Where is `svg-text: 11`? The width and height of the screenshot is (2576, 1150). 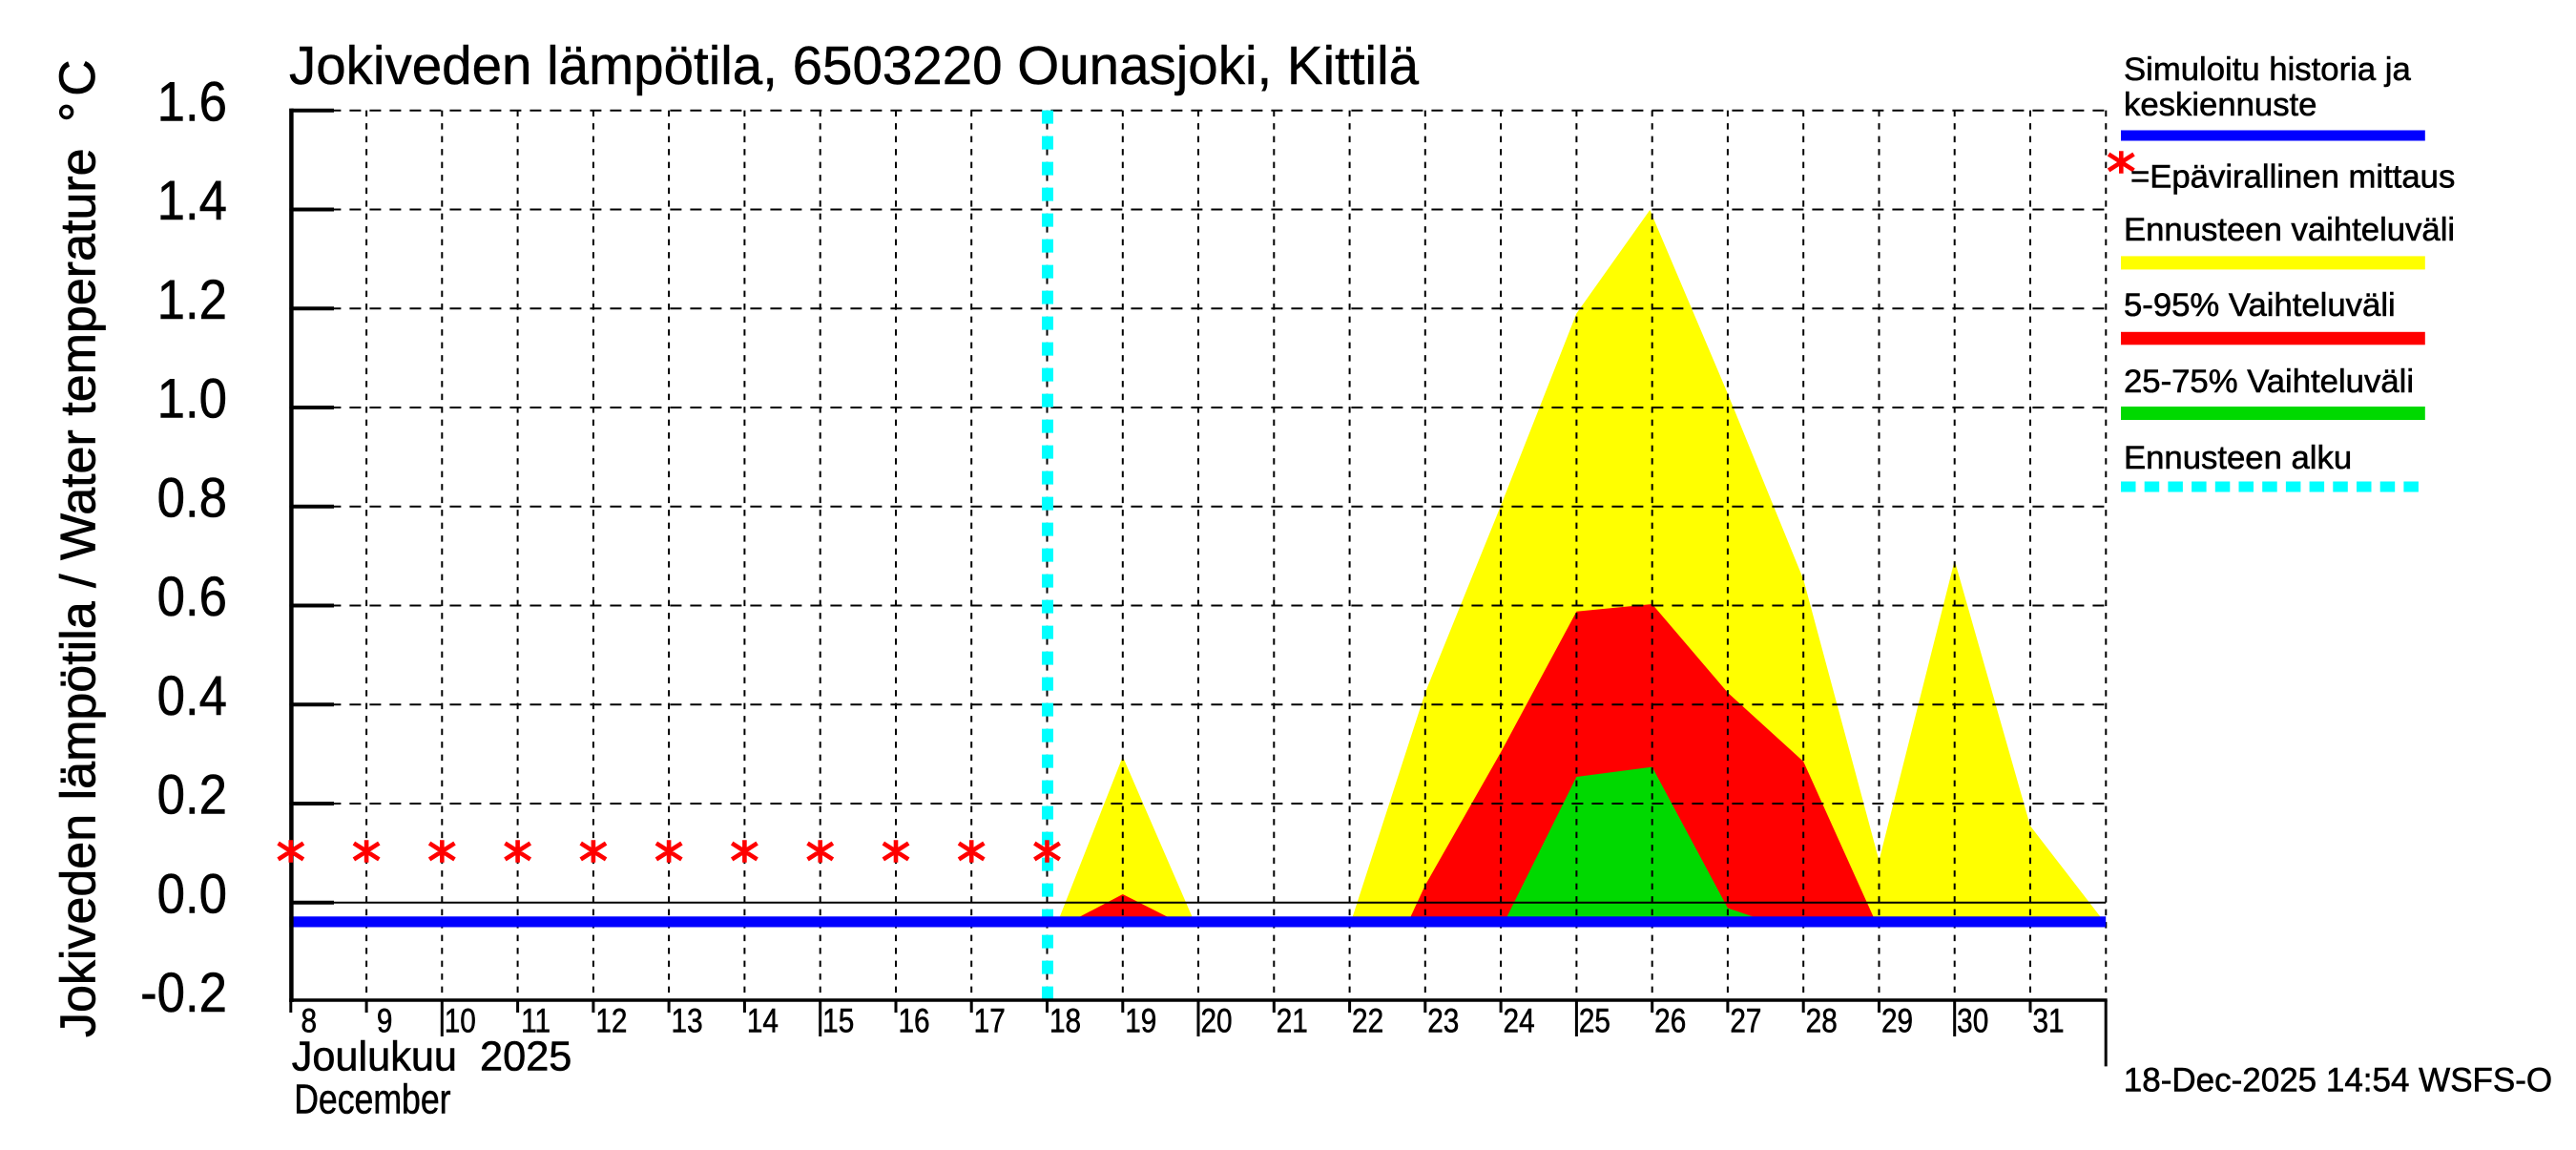
svg-text: 11 is located at coordinates (536, 1020).